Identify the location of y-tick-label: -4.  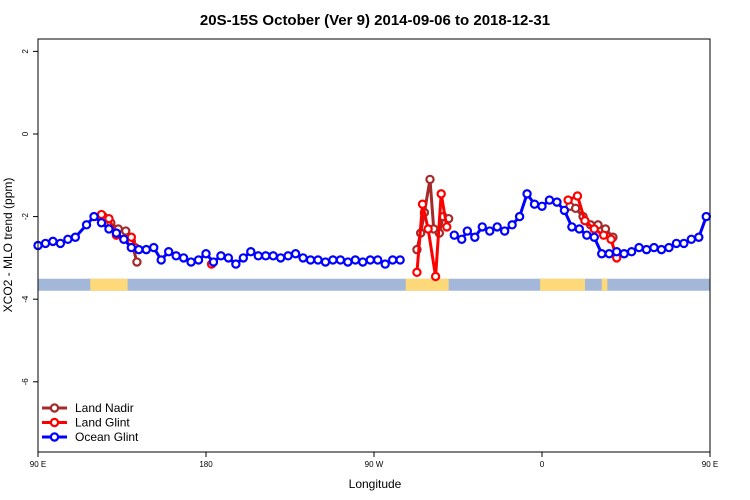
(25, 299).